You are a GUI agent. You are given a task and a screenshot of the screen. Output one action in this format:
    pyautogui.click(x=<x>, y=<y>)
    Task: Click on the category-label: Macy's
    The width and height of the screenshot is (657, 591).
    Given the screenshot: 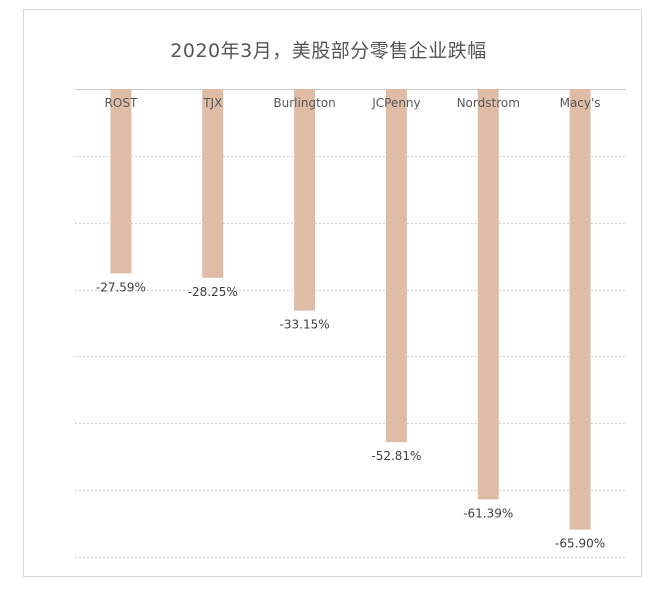 What is the action you would take?
    pyautogui.click(x=580, y=103)
    